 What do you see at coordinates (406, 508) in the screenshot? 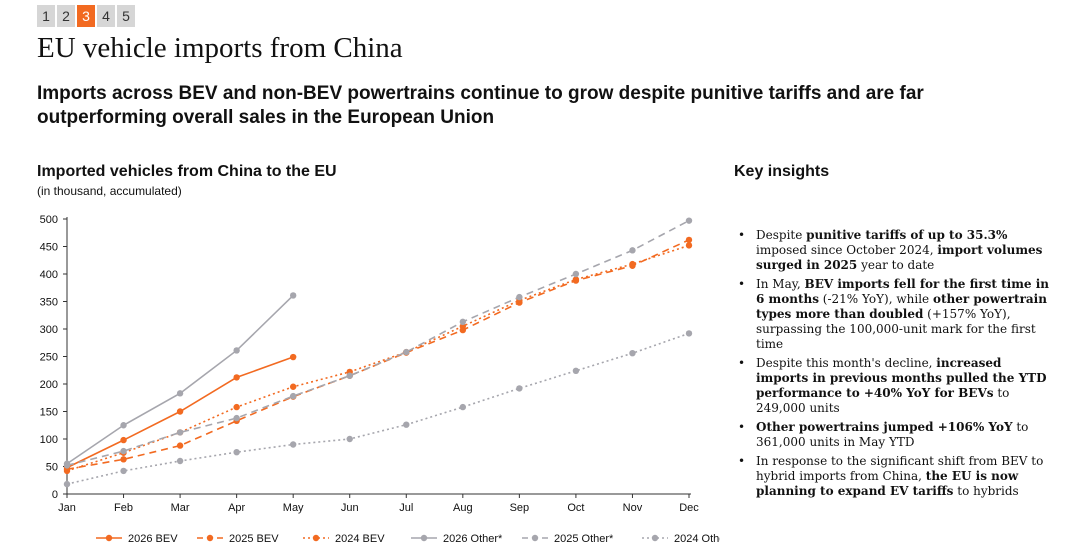
I see `x-tick-label: Jul` at bounding box center [406, 508].